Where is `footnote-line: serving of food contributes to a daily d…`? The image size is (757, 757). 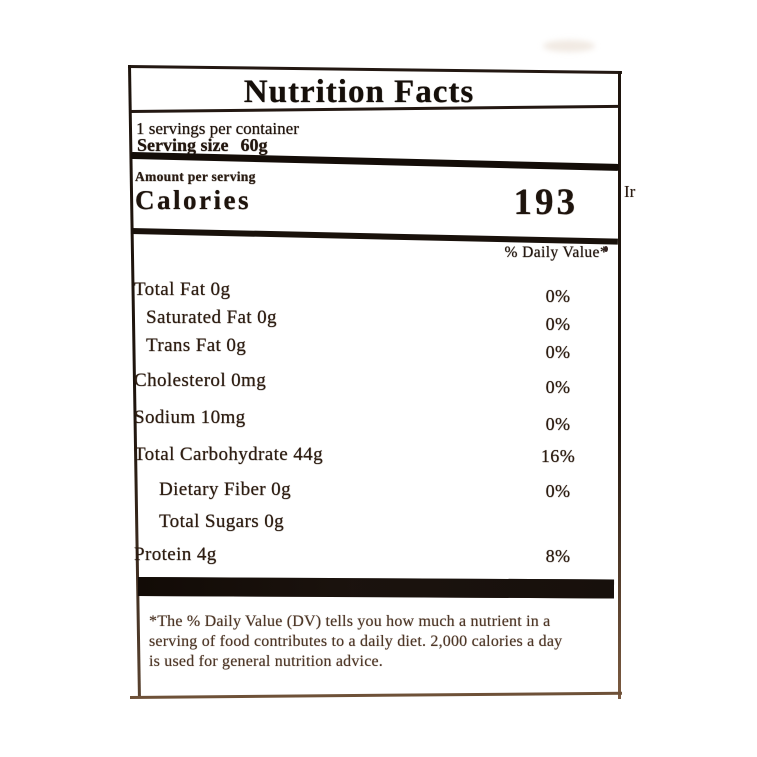
footnote-line: serving of food contributes to a daily d… is located at coordinates (356, 641).